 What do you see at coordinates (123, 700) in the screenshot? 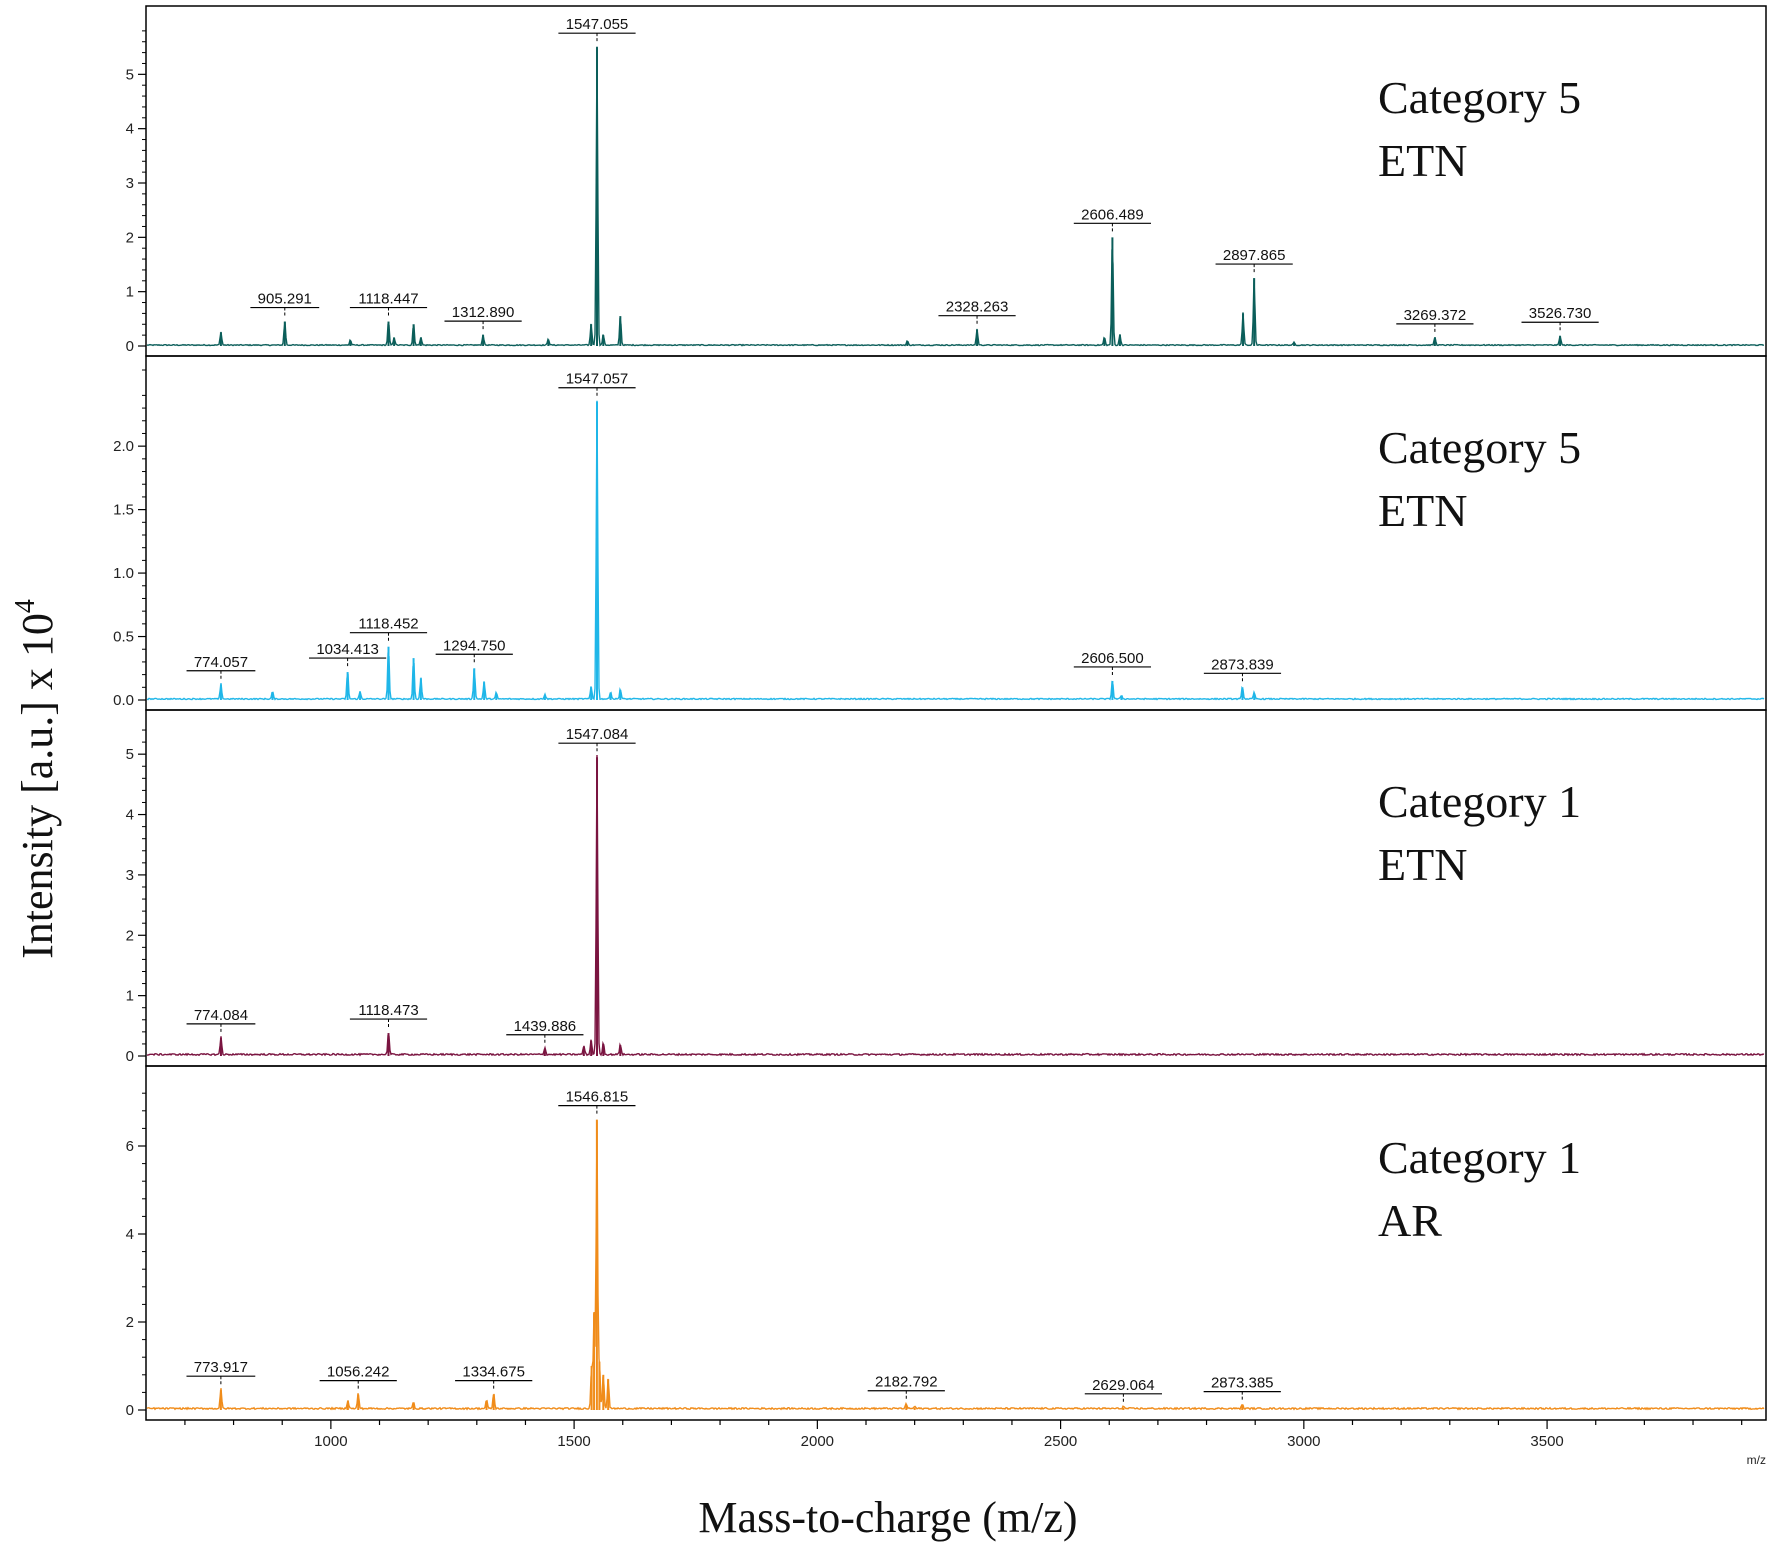
I see `y-tick-label: 0.0` at bounding box center [123, 700].